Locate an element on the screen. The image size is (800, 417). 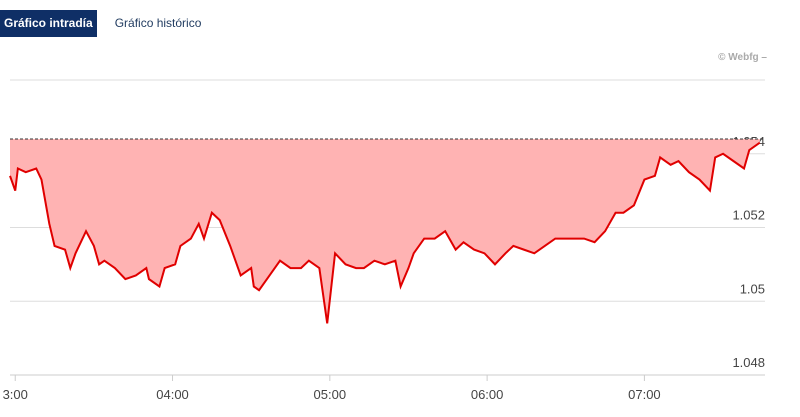
x-tick-label: 06:00 is located at coordinates (487, 394).